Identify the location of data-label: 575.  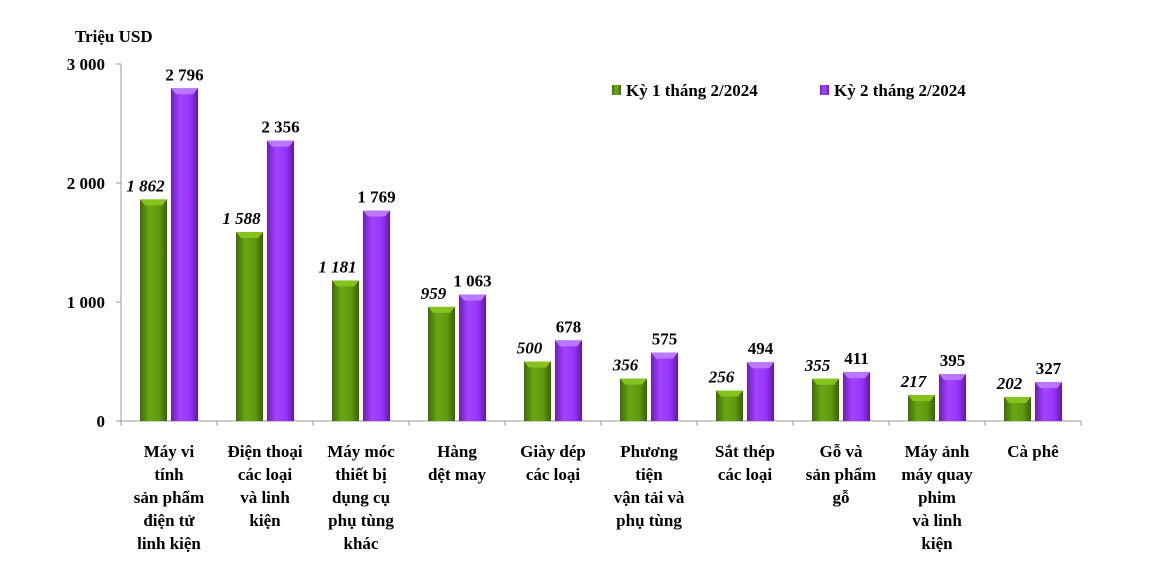
(665, 339).